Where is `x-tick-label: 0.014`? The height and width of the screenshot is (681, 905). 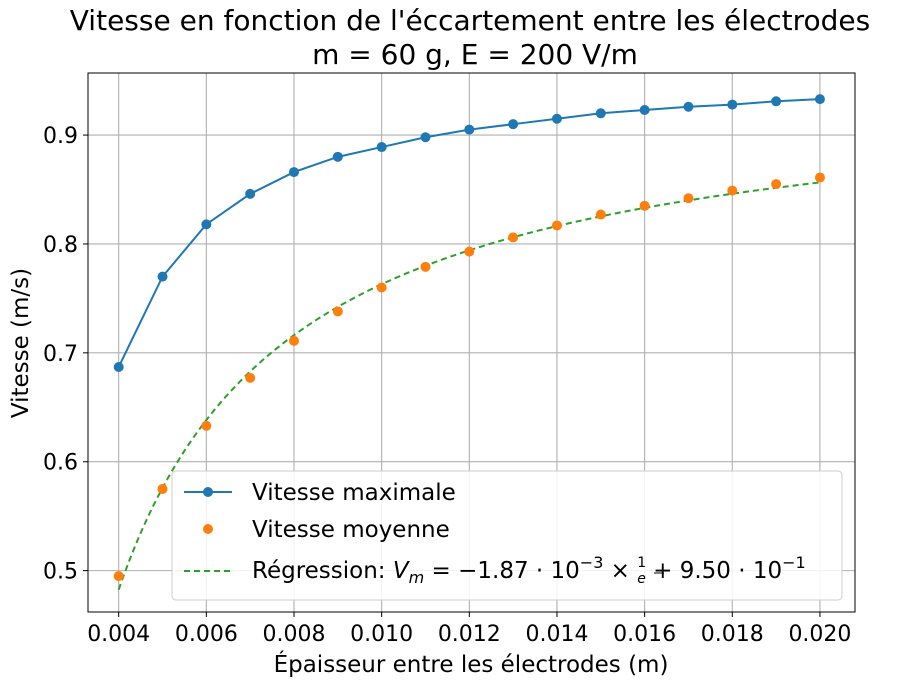
x-tick-label: 0.014 is located at coordinates (556, 634).